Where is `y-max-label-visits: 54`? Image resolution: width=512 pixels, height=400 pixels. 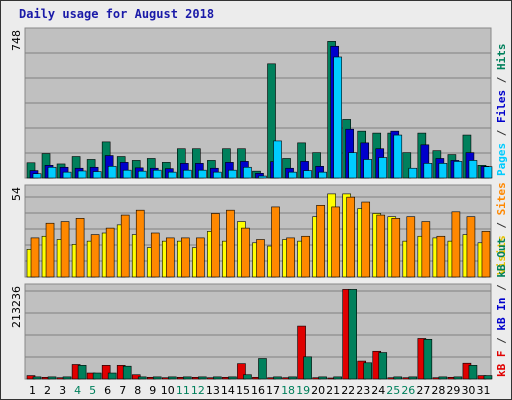
y-max-label-visits: 54 is located at coordinates (16, 194).